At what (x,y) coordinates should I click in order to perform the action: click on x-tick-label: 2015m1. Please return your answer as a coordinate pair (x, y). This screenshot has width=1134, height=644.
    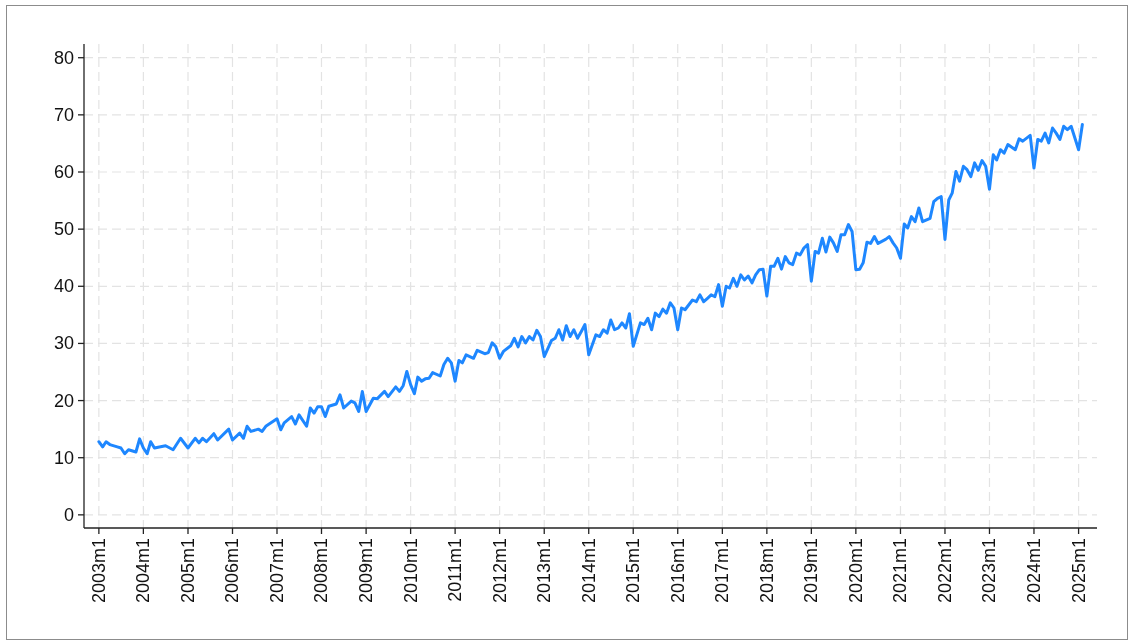
    Looking at the image, I should click on (633, 571).